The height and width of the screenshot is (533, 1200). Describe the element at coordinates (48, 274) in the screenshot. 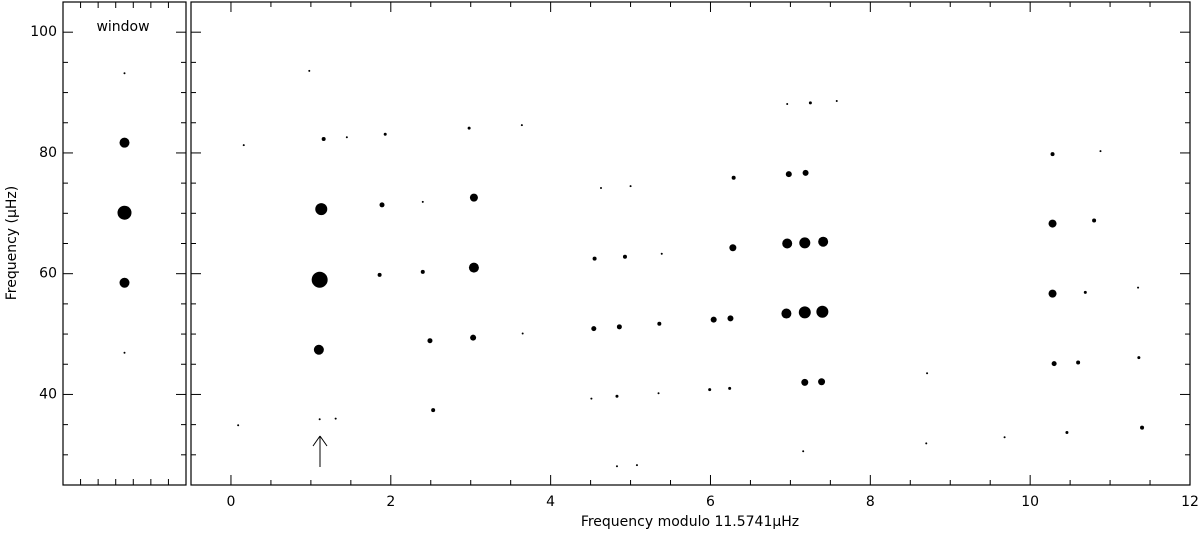

I see `y-tick-label: 60` at that location.